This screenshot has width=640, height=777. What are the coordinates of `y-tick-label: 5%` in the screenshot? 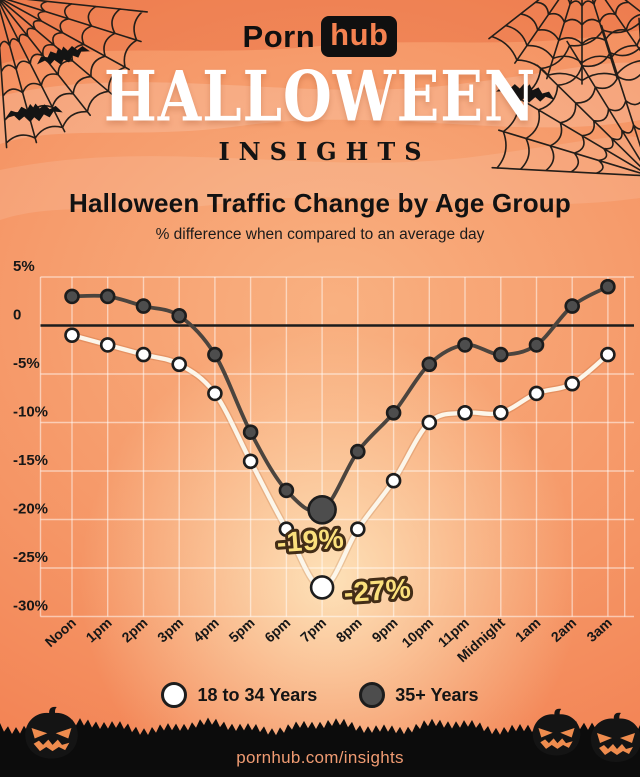 It's located at (24, 266).